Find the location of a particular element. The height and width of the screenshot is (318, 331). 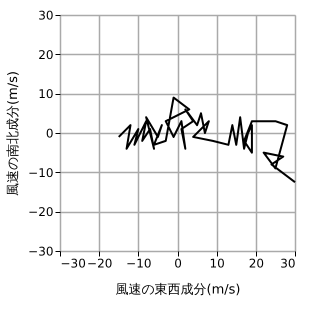

x-tick-label: 30 is located at coordinates (288, 263).